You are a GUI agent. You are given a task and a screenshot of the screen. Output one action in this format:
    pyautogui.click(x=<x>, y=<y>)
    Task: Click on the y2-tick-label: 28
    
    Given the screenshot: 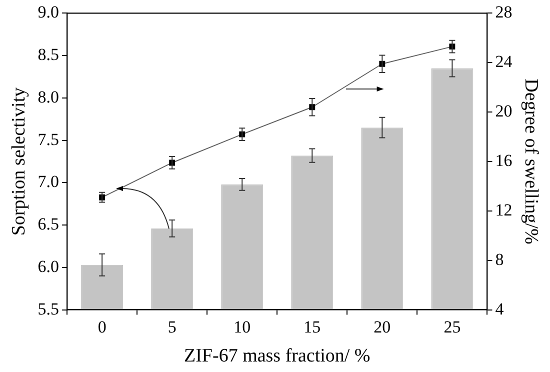 What is the action you would take?
    pyautogui.click(x=503, y=12)
    